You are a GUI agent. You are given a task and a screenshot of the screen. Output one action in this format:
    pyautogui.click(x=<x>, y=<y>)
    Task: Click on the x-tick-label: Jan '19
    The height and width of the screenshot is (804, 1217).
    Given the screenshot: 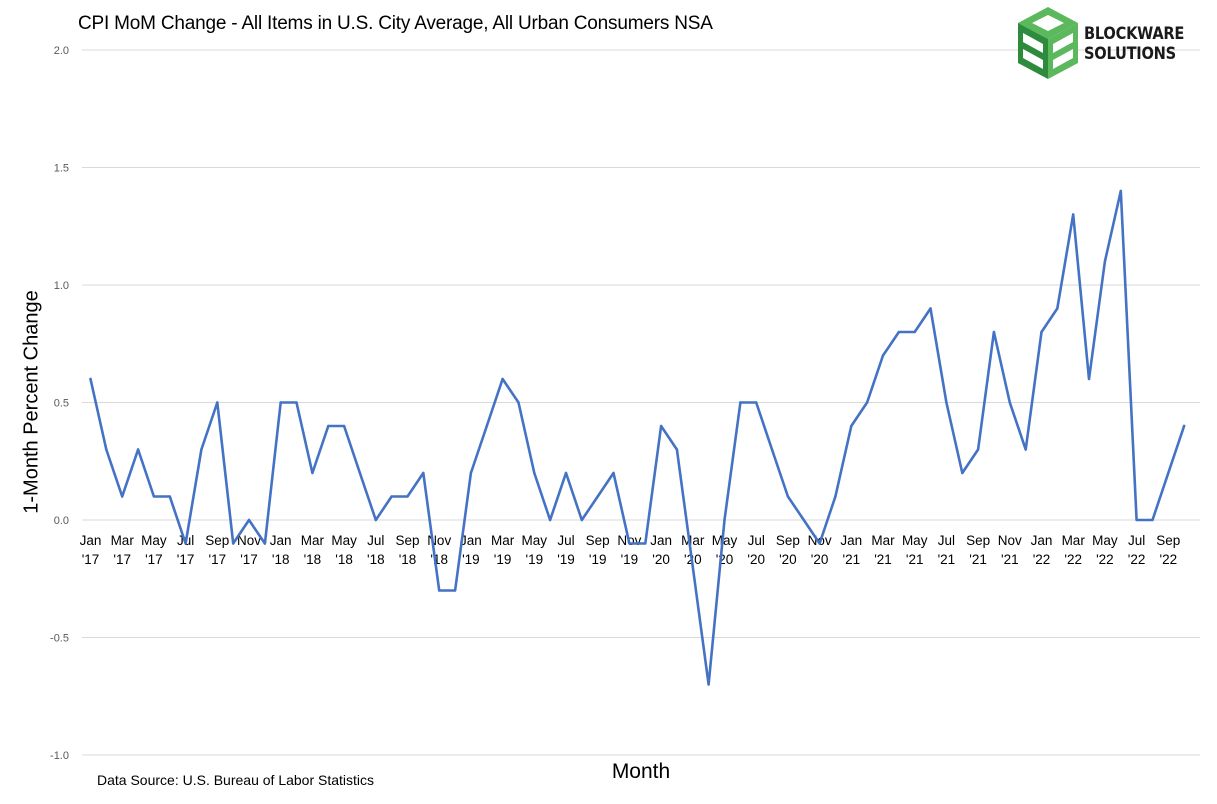 What is the action you would take?
    pyautogui.click(x=471, y=550)
    